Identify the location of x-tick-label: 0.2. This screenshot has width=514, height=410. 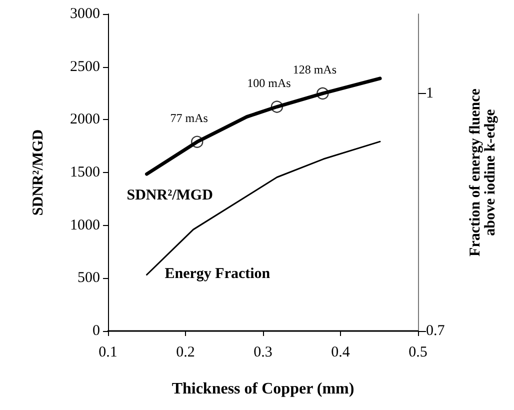
(185, 352).